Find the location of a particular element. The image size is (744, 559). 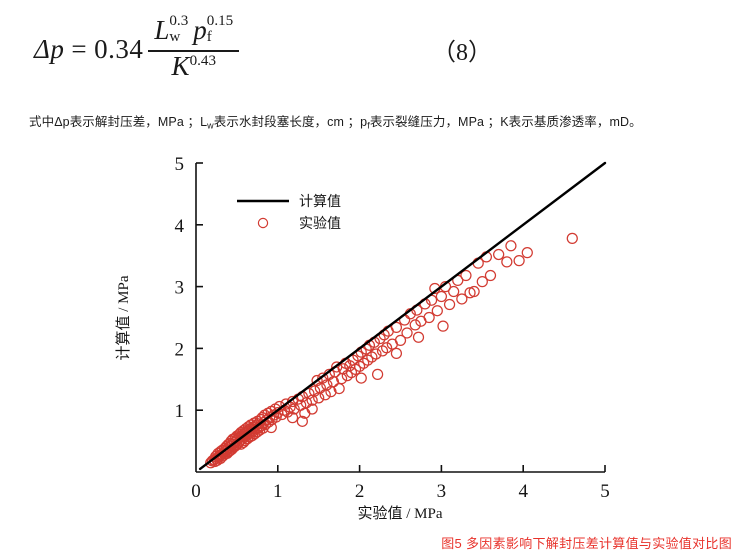

x-tick-label-4: 4 is located at coordinates (523, 491).